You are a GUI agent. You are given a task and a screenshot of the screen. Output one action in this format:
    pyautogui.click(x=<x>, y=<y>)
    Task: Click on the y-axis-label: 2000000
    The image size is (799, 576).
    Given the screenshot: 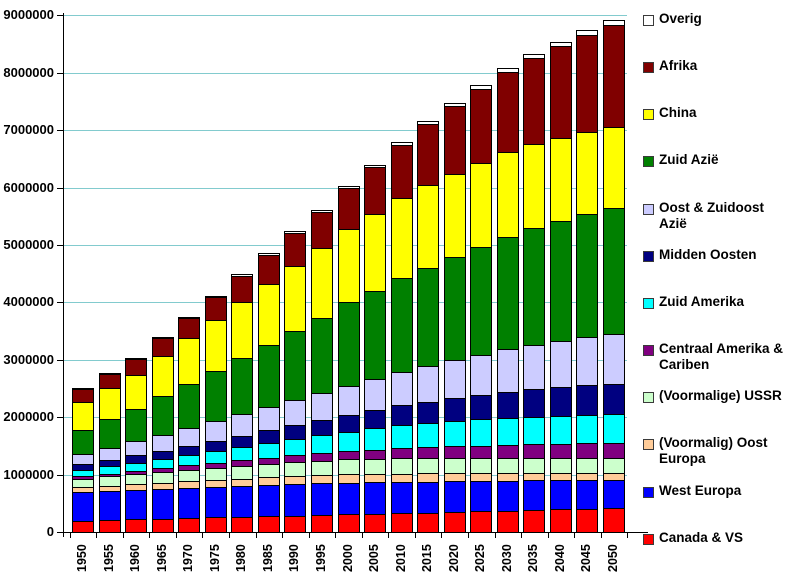 What is the action you would take?
    pyautogui.click(x=28, y=416)
    